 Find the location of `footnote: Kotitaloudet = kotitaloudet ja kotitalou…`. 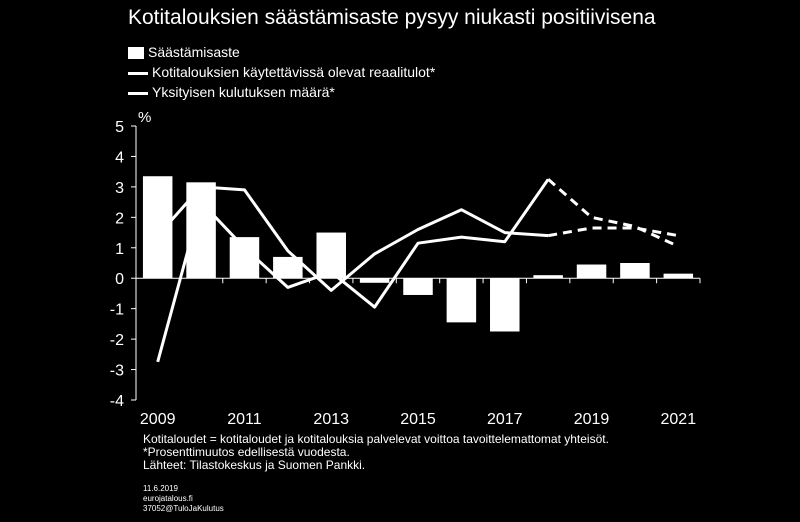

footnote: Kotitaloudet = kotitaloudet ja kotitalou… is located at coordinates (376, 439).